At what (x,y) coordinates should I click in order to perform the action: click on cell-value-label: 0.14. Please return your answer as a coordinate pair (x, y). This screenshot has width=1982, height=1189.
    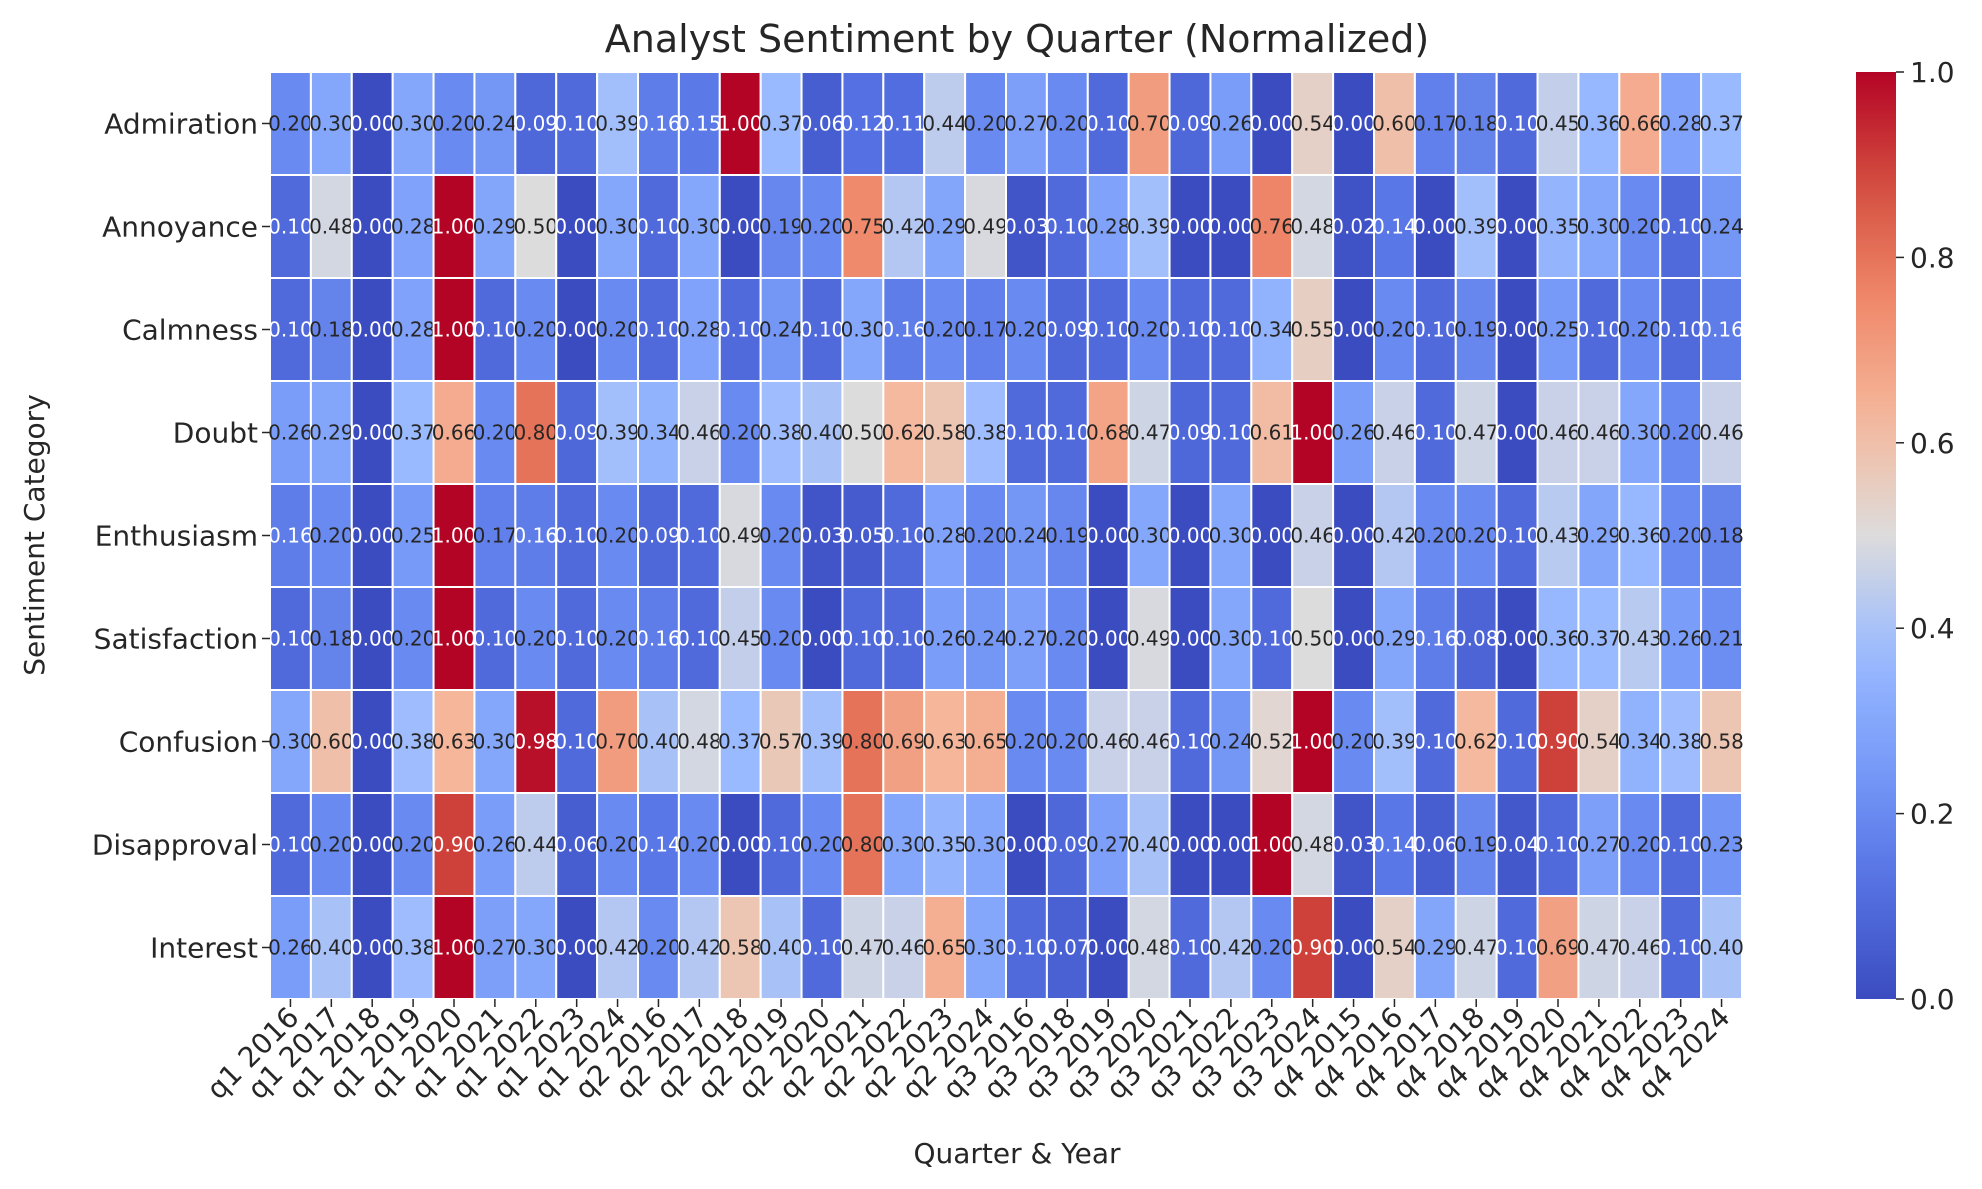
    Looking at the image, I should click on (1394, 227).